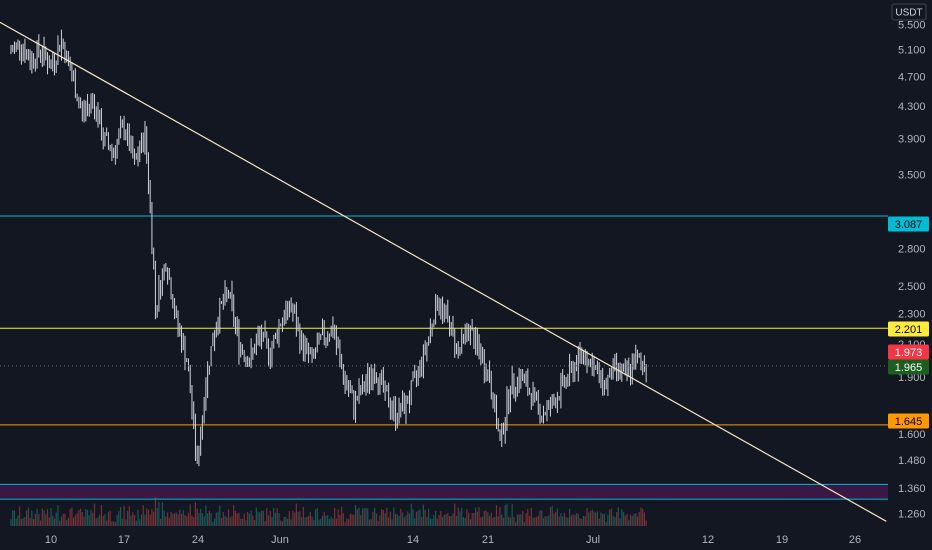 The image size is (932, 550). I want to click on time-tick-label: 26, so click(855, 540).